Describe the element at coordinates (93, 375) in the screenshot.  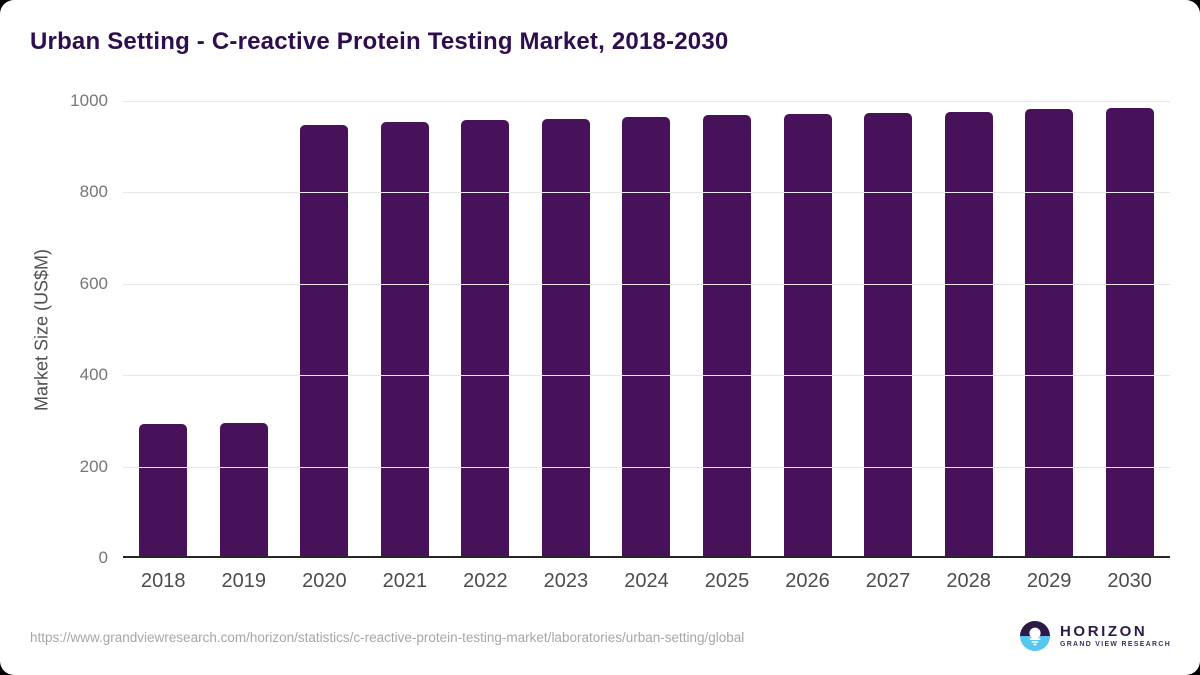
I see `y-tick-label: 400` at that location.